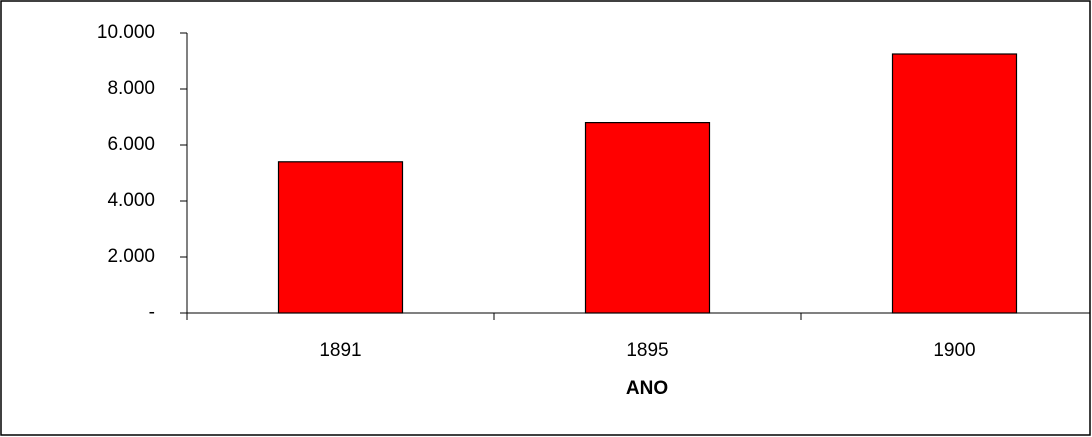  I want to click on y-tick-label: 2.000, so click(131, 256).